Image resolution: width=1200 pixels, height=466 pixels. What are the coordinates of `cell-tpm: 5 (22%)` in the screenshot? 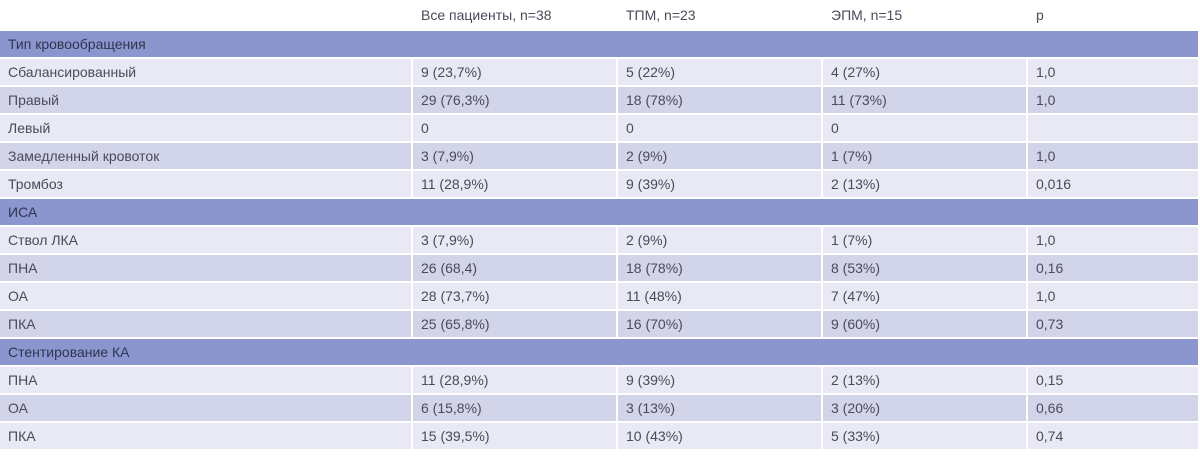 It's located at (720, 73).